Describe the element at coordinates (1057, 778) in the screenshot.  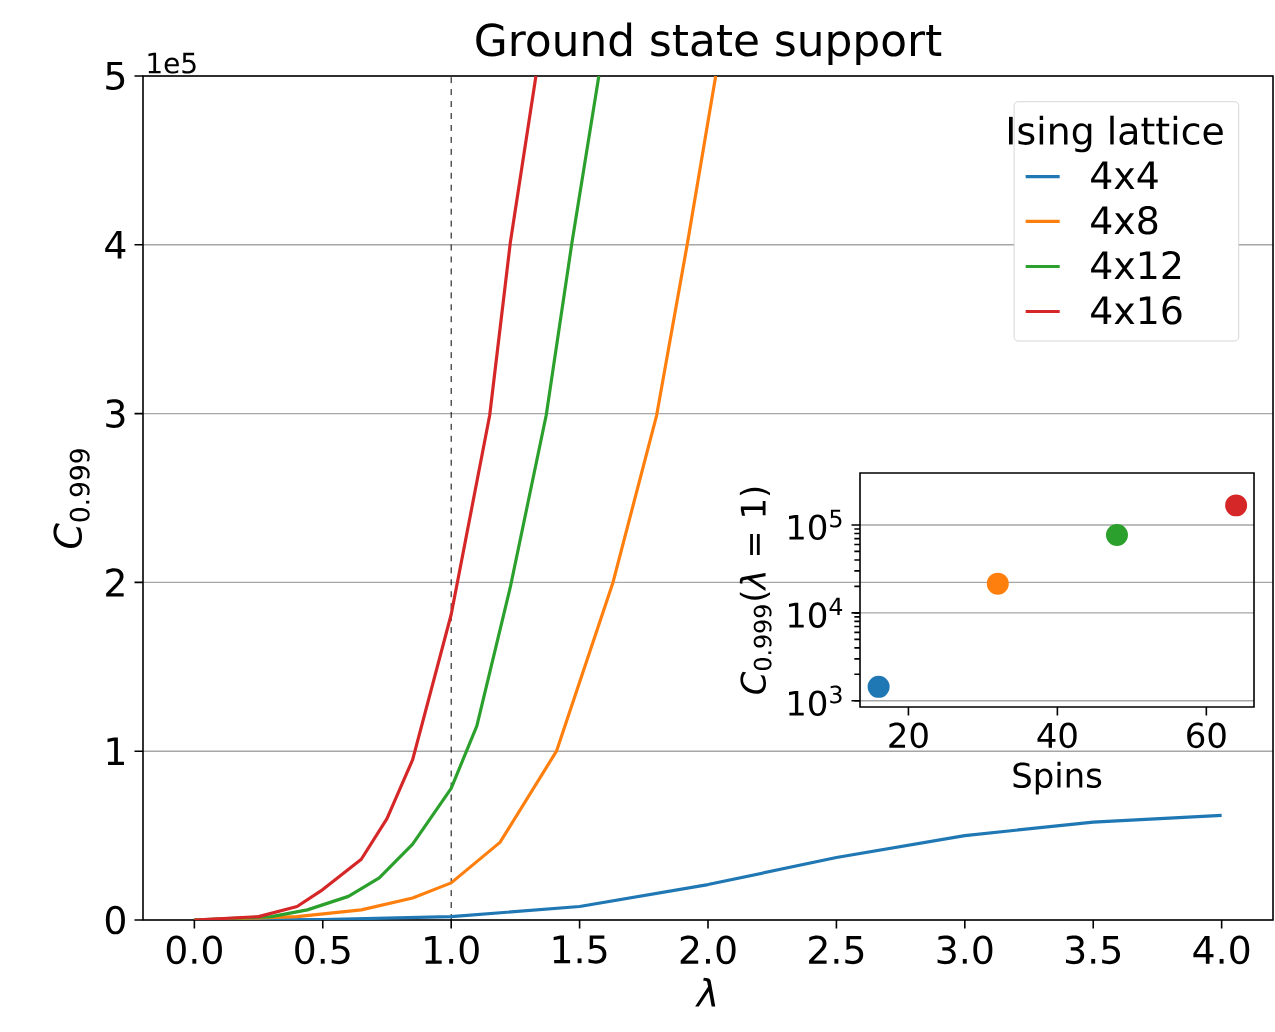
I see `x-axis-title: Spins` at that location.